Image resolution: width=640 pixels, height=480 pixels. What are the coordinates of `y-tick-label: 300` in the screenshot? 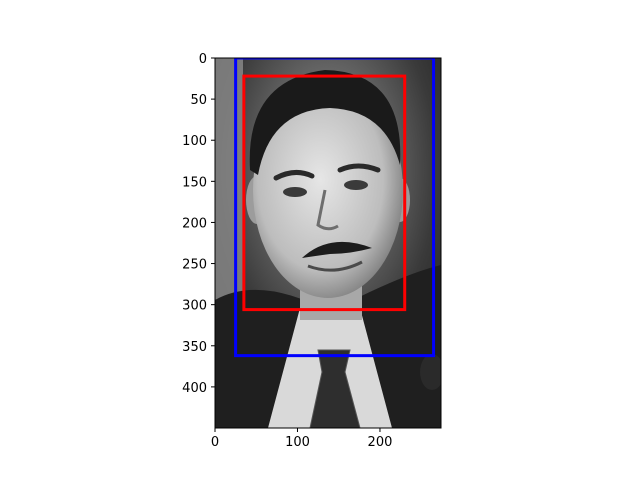 It's located at (194, 306).